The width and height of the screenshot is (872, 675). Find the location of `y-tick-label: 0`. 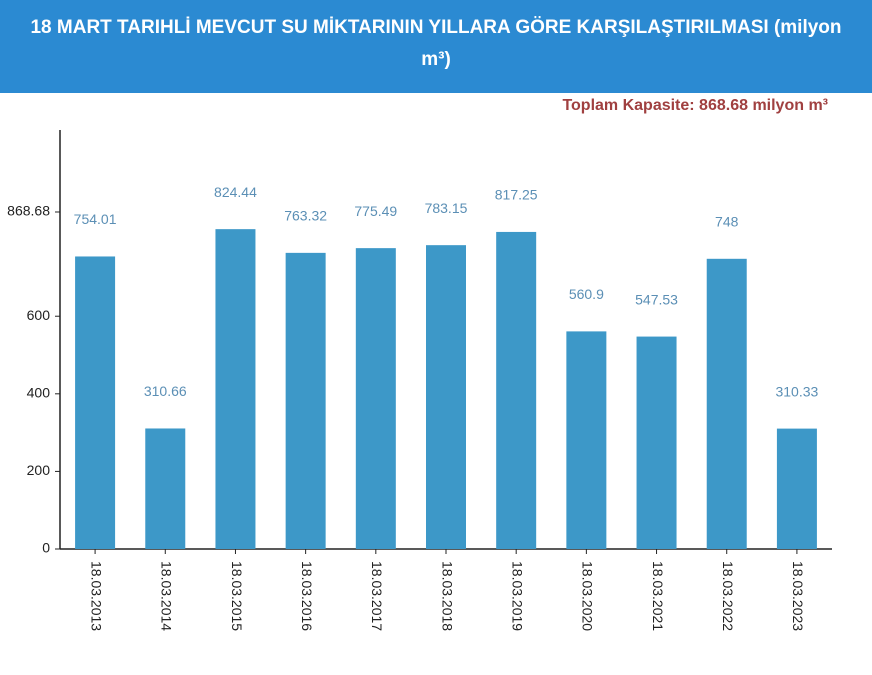

y-tick-label: 0 is located at coordinates (46, 548).